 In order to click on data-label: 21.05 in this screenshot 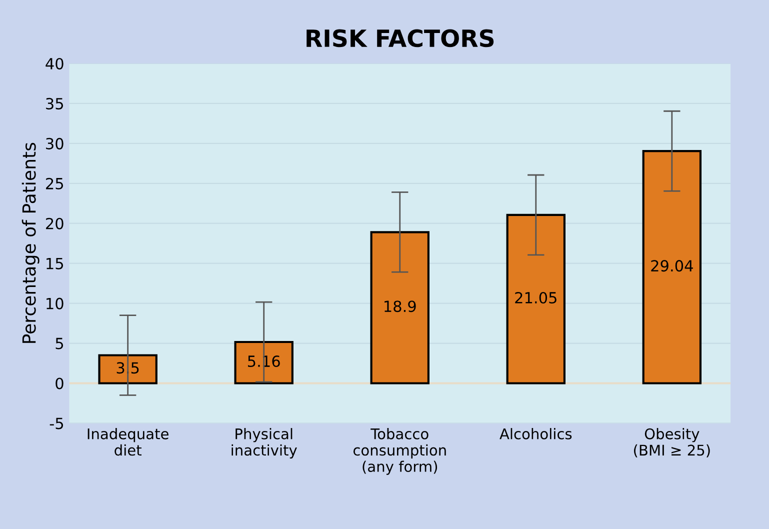, I will do `click(535, 298)`.